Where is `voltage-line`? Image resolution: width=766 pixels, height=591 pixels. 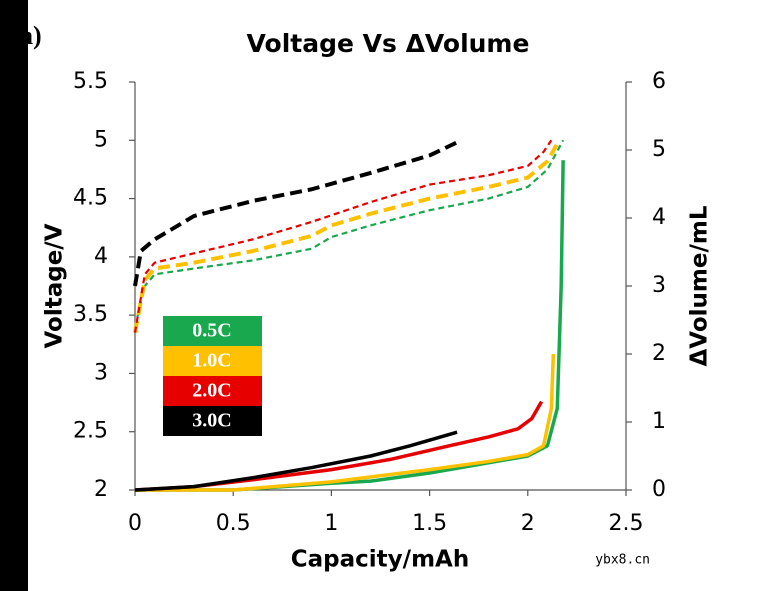 voltage-line is located at coordinates (296, 213).